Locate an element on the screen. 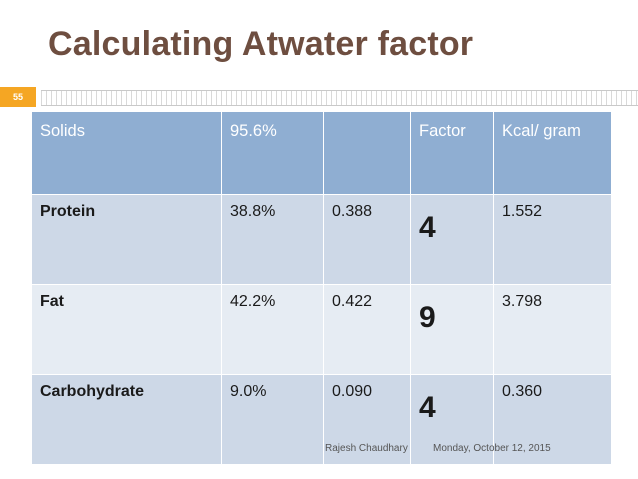 The width and height of the screenshot is (638, 479). header-cell-kcal-per-gram: Kcal/ gram is located at coordinates (552, 153).